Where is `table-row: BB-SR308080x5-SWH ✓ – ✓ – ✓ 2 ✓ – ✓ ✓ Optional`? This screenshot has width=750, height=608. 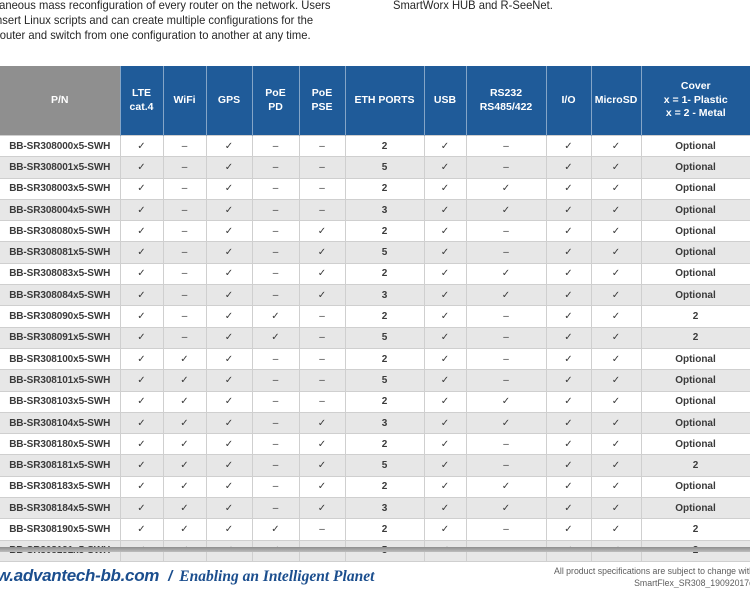
table-row: BB-SR308080x5-SWH ✓ – ✓ – ✓ 2 ✓ – ✓ ✓ Optional is located at coordinates (375, 231).